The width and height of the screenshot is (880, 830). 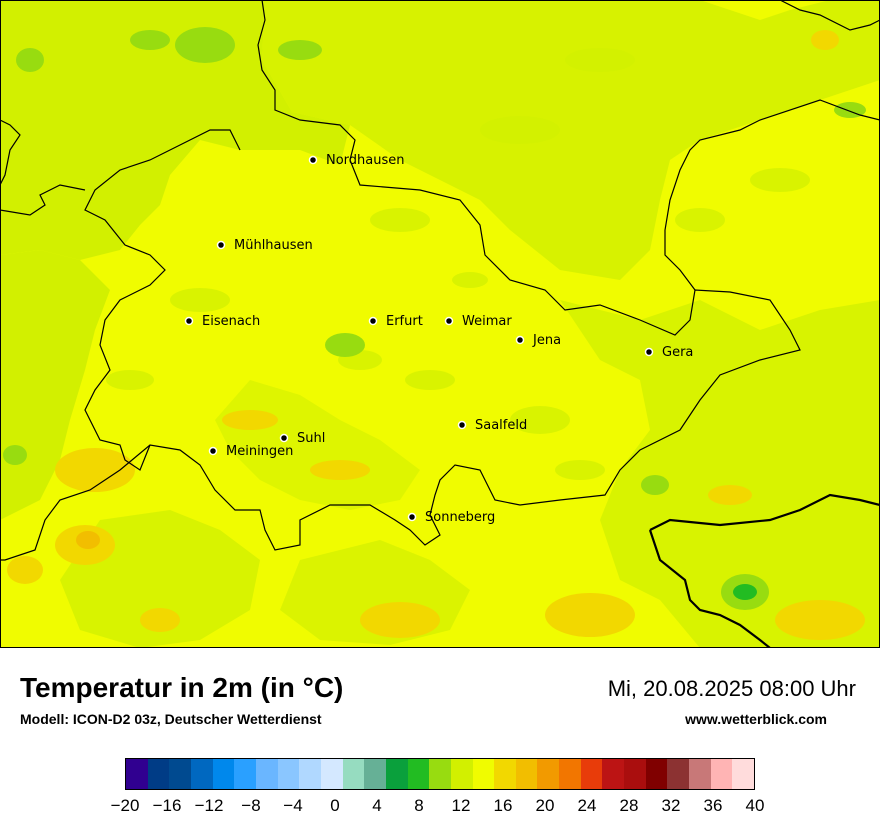 I want to click on city-label: Gera, so click(x=677, y=352).